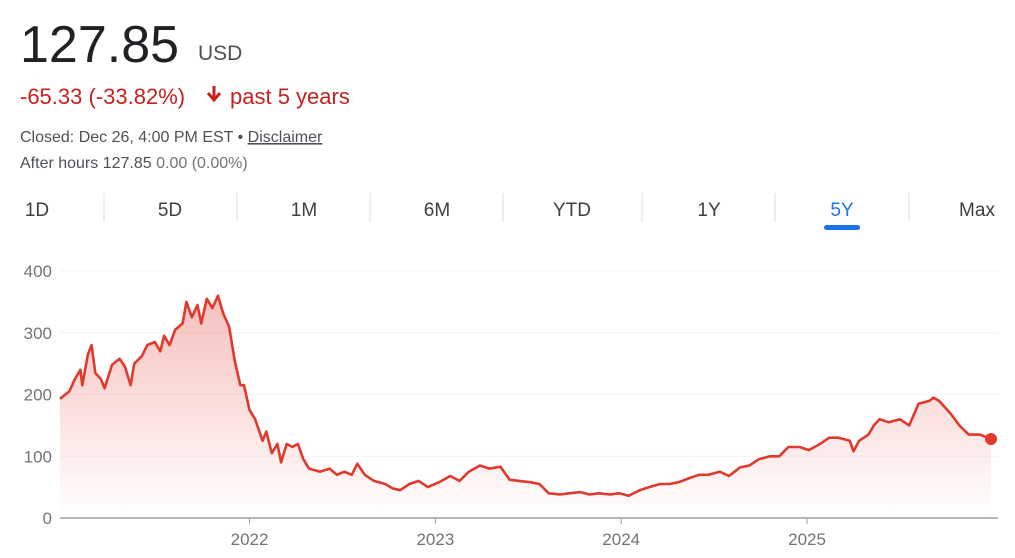 The height and width of the screenshot is (558, 1015). I want to click on disclaimer-link: Disclaimer, so click(285, 137).